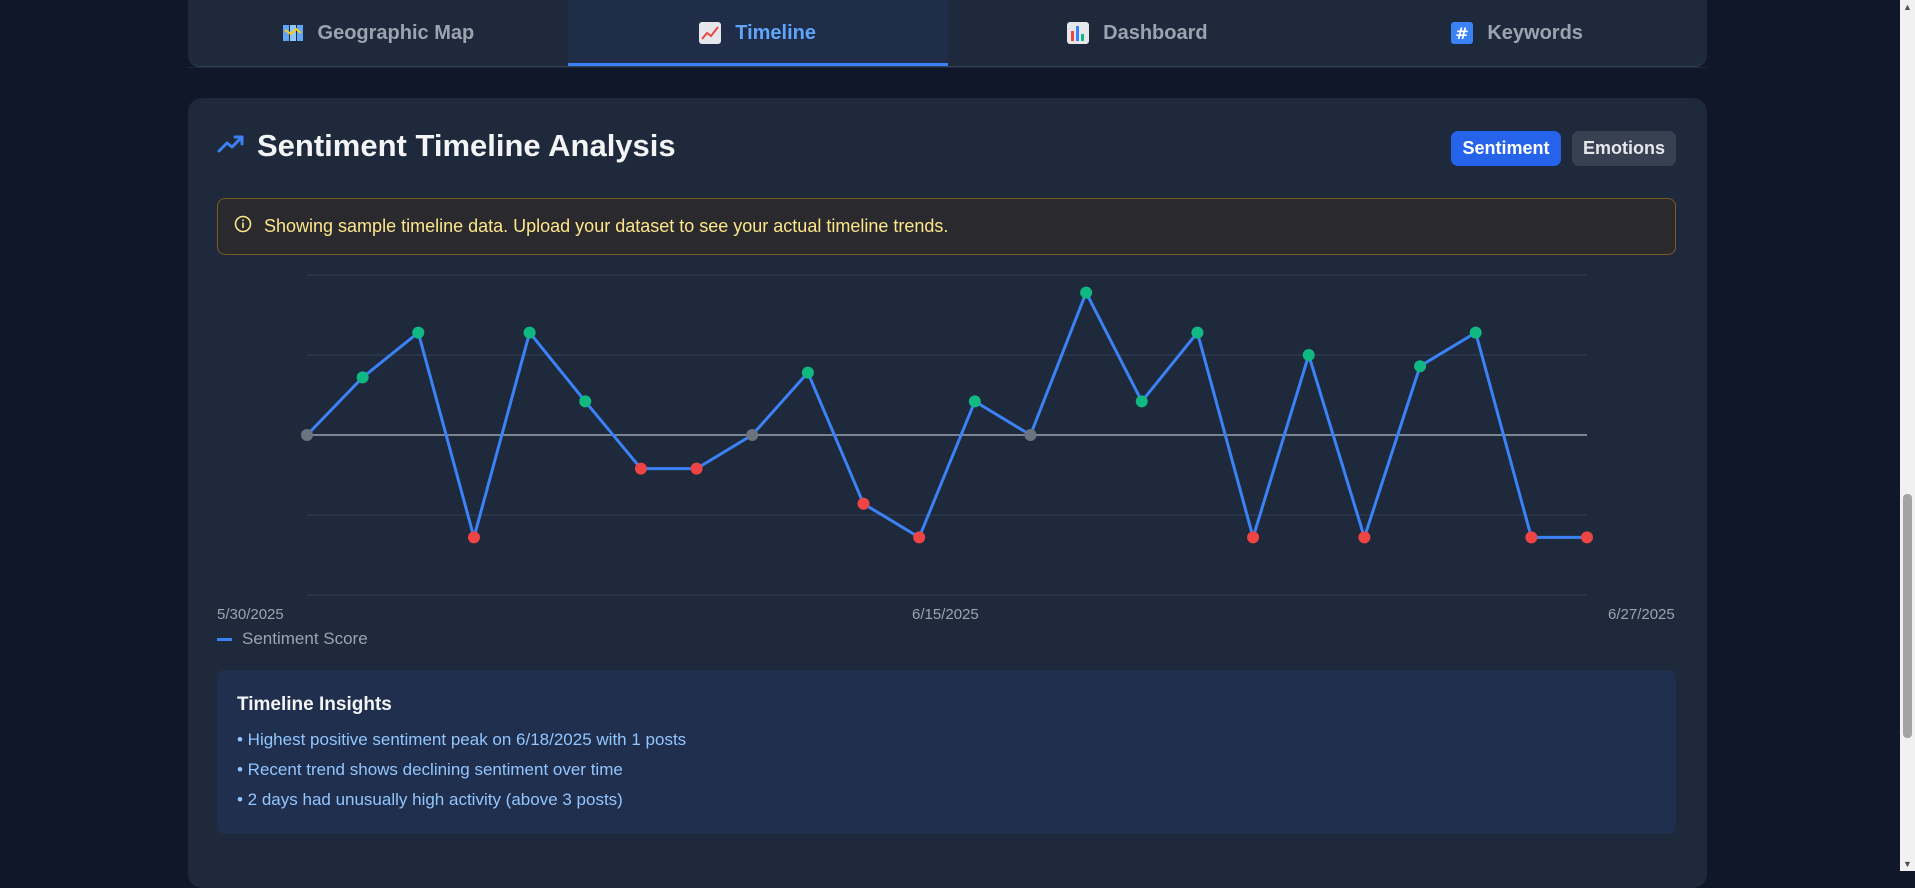  I want to click on card-header: Sentiment Timeline Analysis, so click(446, 146).